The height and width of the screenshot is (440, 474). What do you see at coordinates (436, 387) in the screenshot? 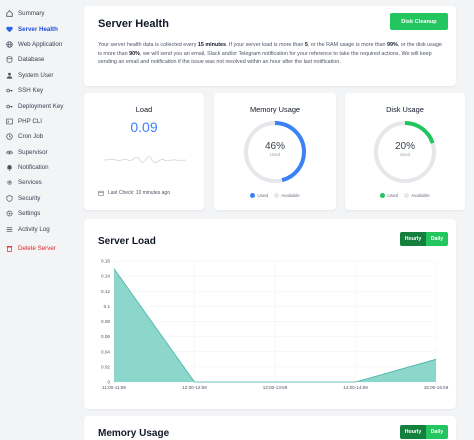
I see `x-tick-label: 15:00-15:59` at bounding box center [436, 387].